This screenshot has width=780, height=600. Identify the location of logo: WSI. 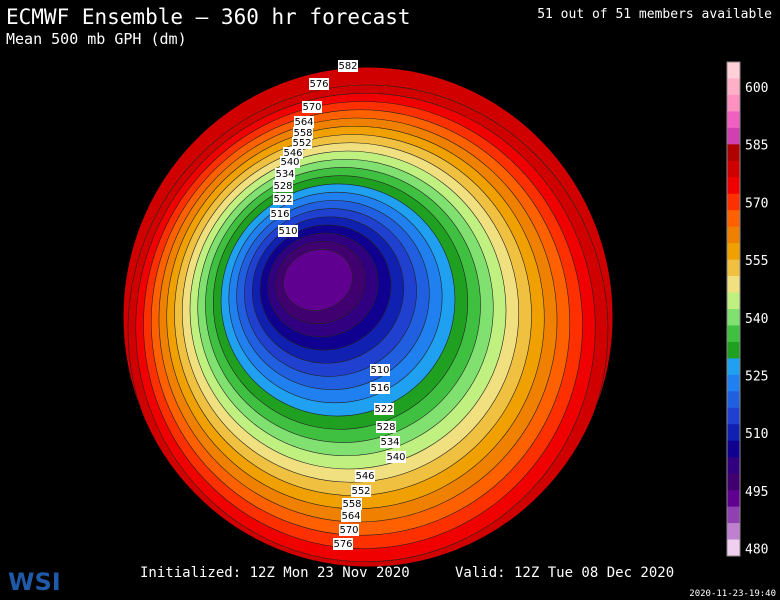
(34, 582).